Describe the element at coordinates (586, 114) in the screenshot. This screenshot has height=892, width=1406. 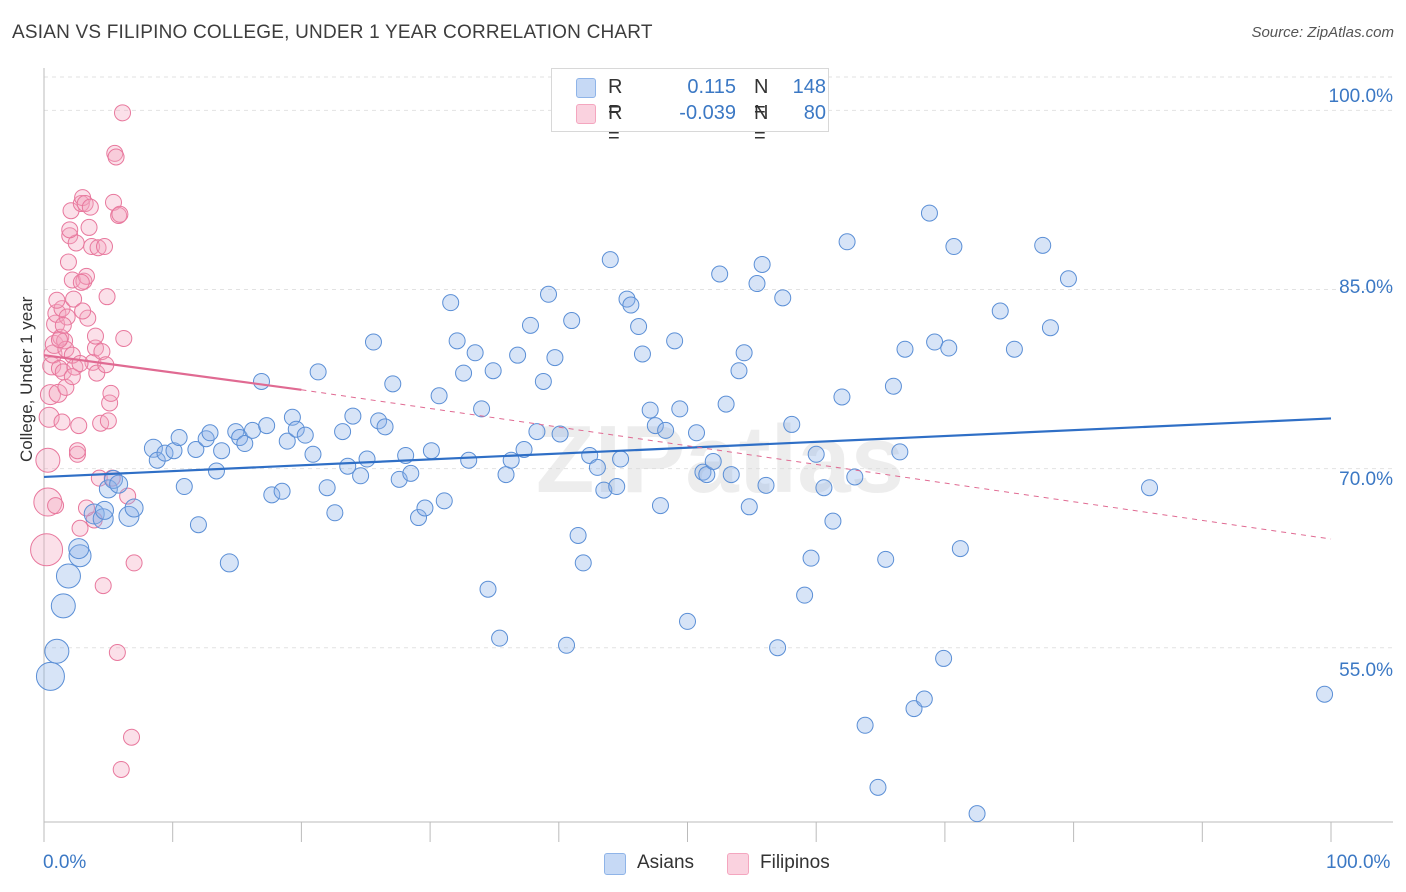
I see `filipinos-swatch` at that location.